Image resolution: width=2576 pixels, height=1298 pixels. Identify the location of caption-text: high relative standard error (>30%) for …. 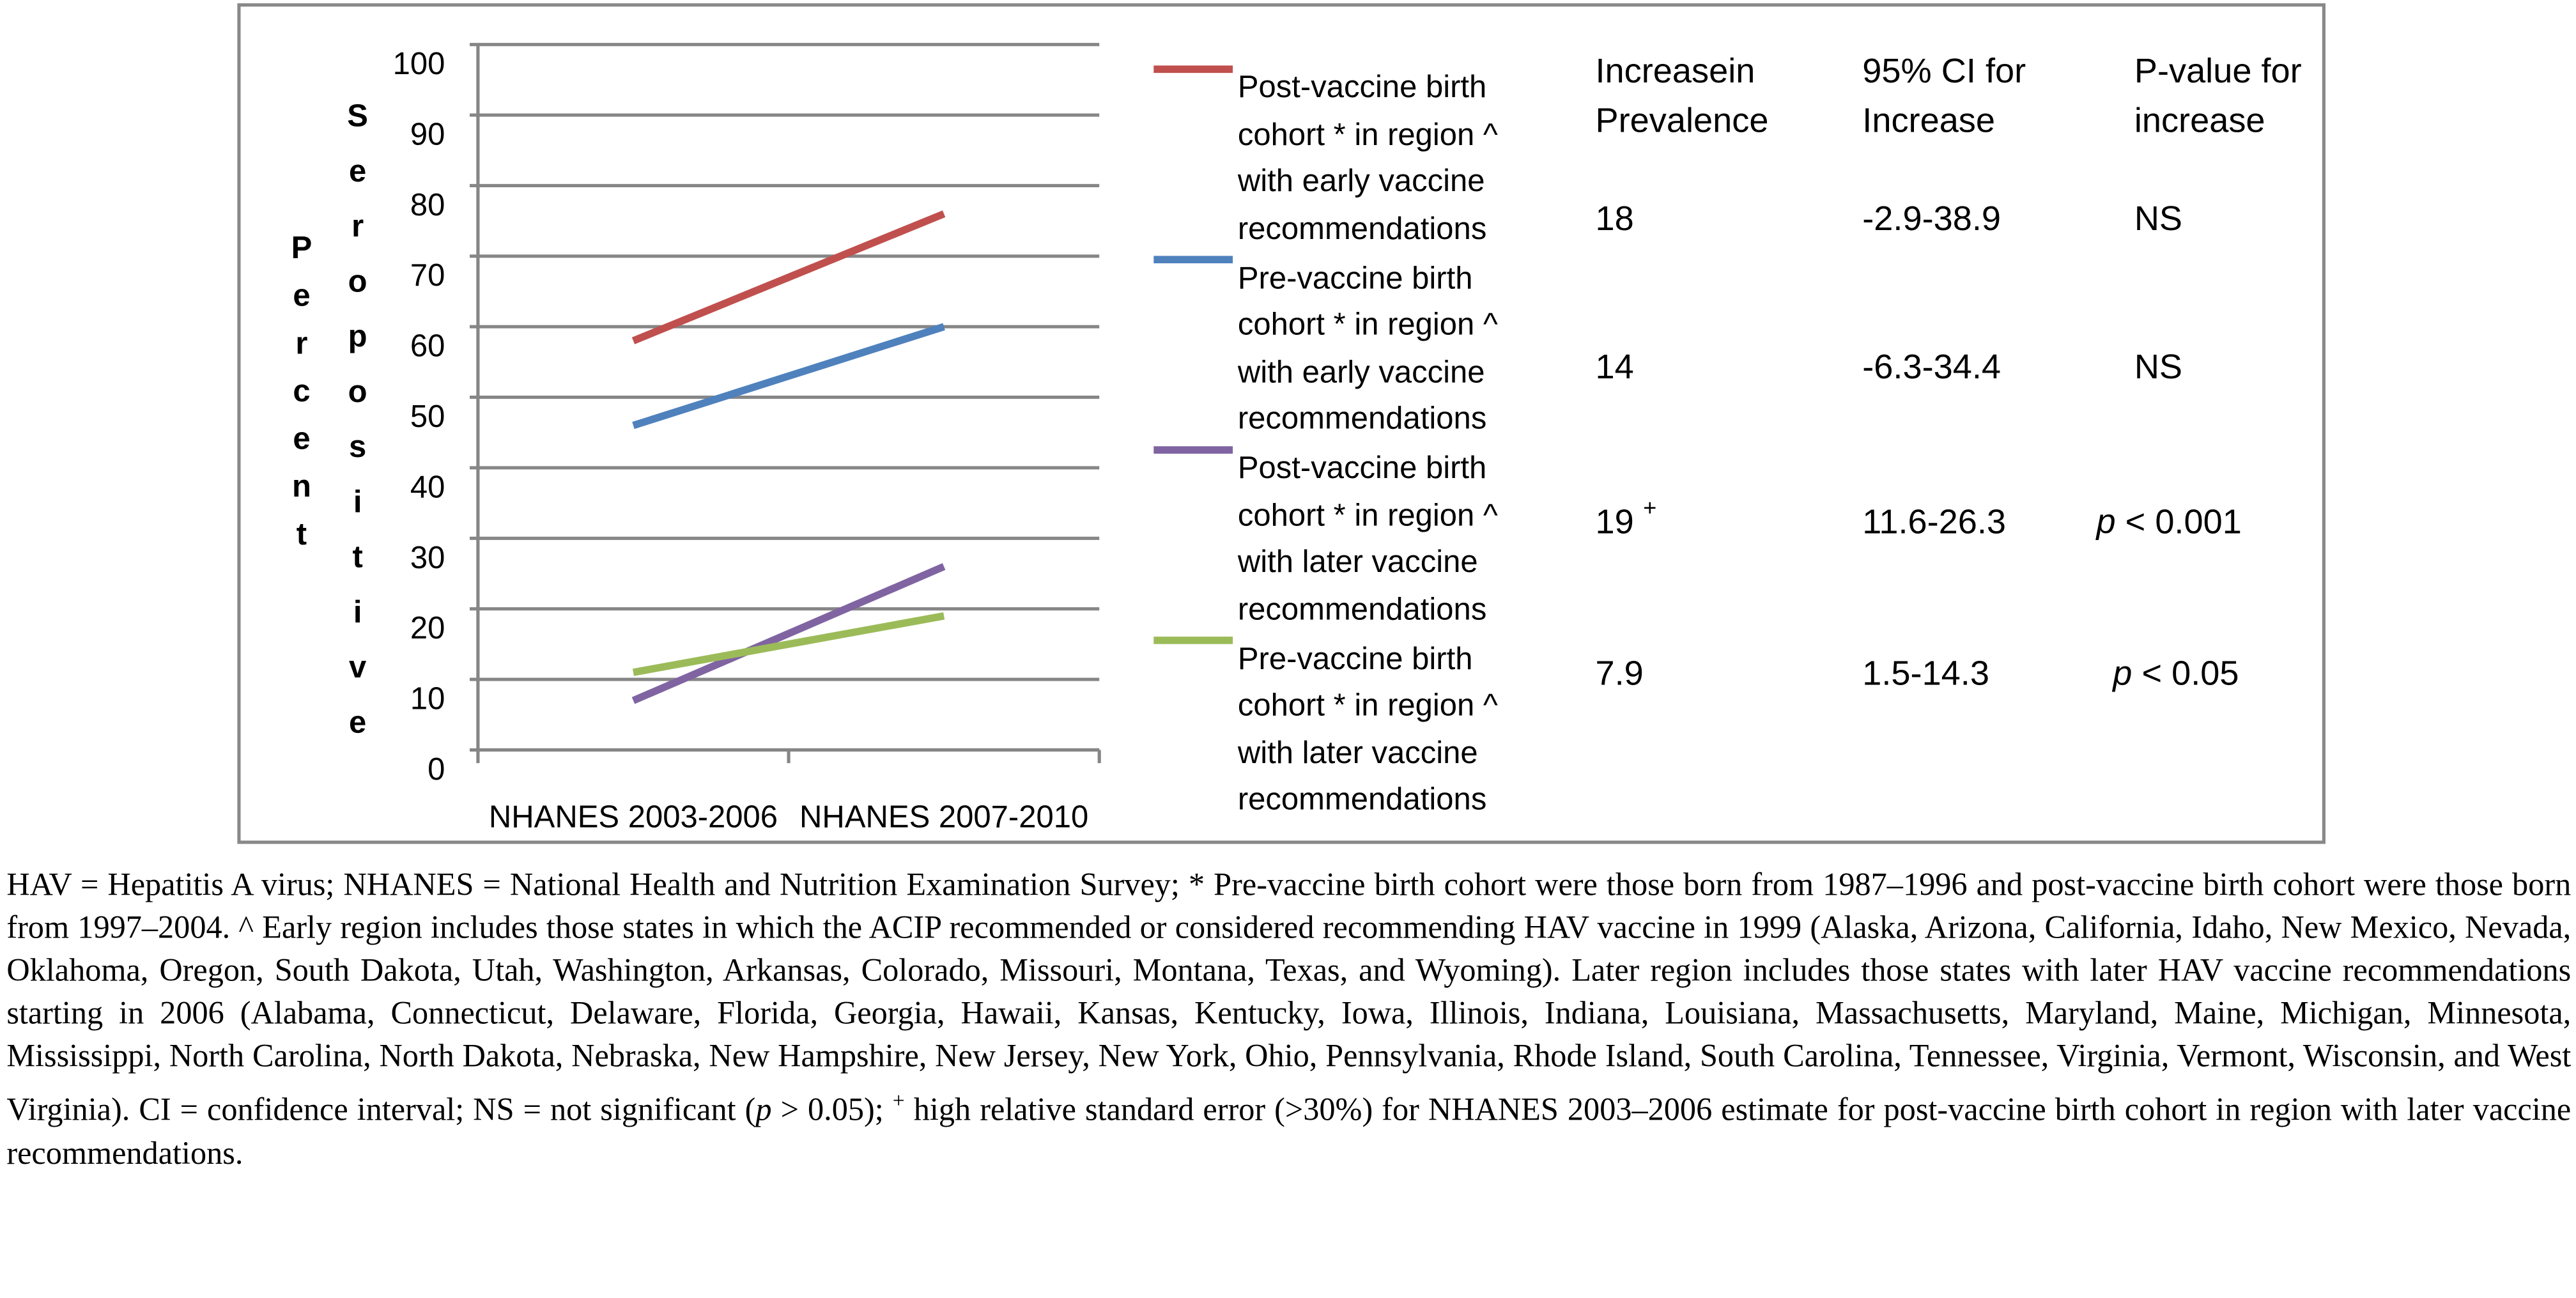
(1289, 1132).